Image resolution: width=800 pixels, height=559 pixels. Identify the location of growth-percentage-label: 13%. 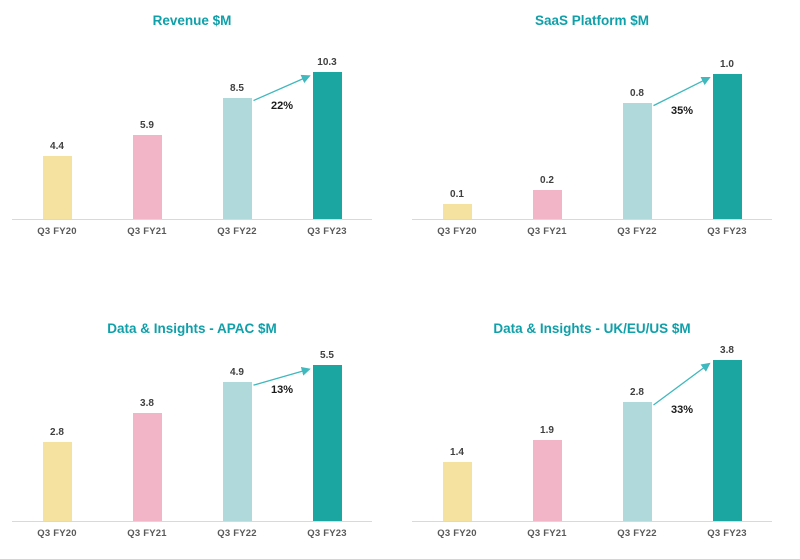
(282, 390).